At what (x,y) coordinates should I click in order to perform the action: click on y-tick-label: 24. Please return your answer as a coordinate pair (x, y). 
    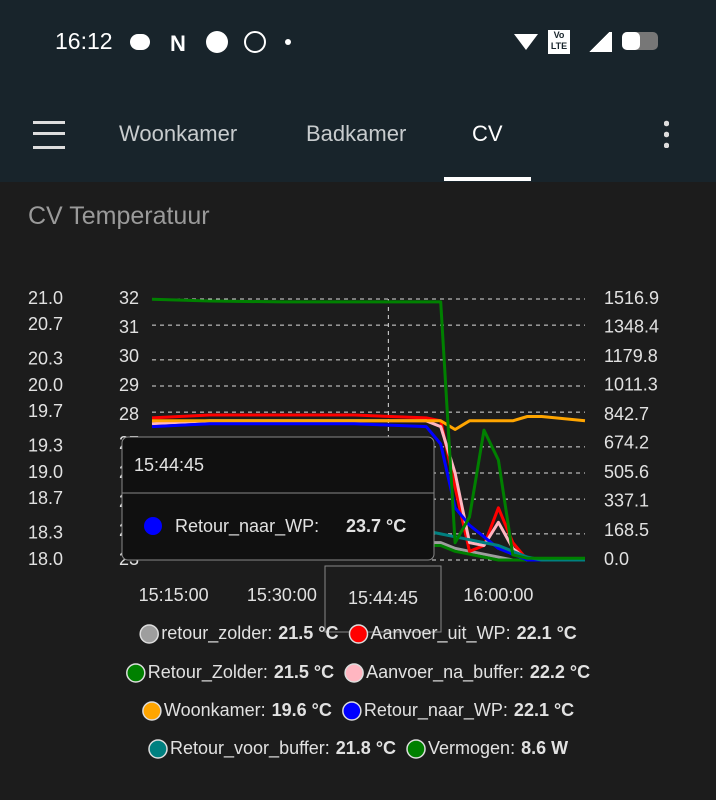
    Looking at the image, I should click on (129, 530).